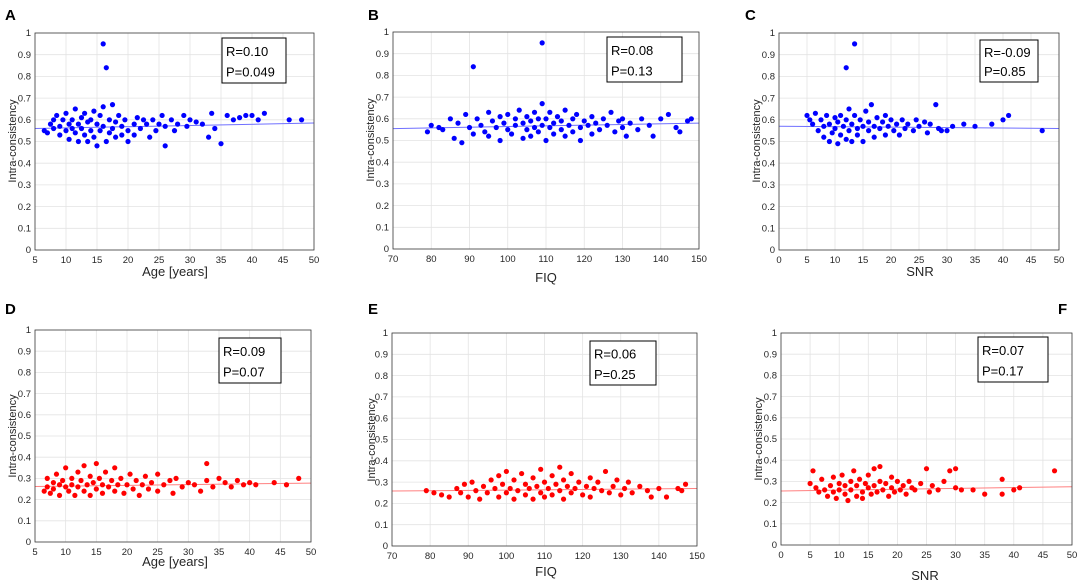  I want to click on y-tick-label: 0, so click(385, 546).